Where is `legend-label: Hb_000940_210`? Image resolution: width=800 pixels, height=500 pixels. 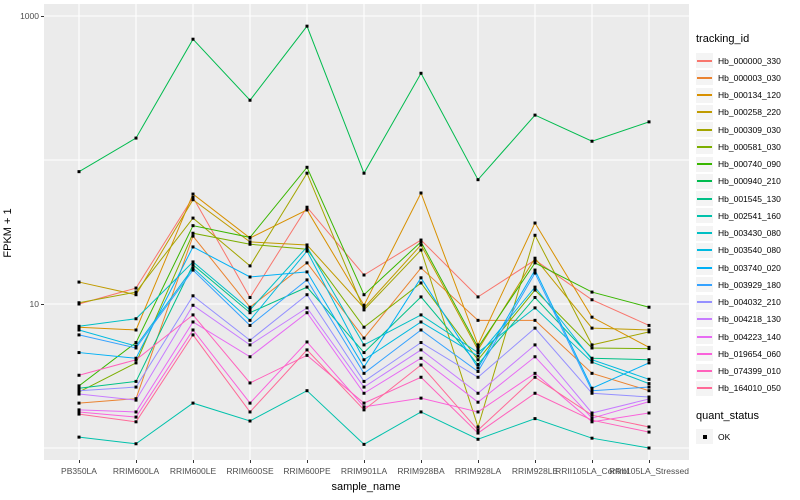
legend-label: Hb_000940_210 is located at coordinates (749, 181).